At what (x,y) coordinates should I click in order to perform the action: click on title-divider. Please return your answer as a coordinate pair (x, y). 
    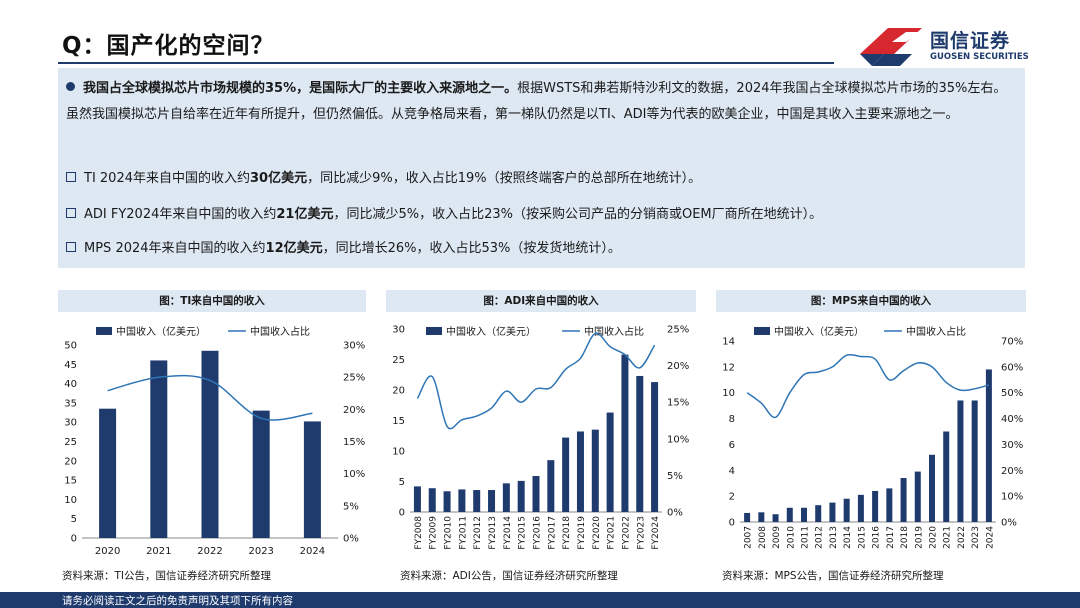
    Looking at the image, I should click on (446, 63).